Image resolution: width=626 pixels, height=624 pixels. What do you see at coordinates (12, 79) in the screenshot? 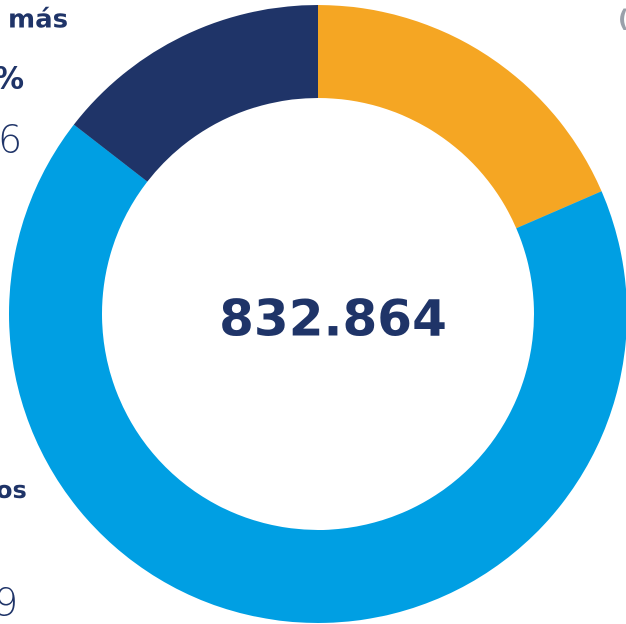
I see `side-label: %` at bounding box center [12, 79].